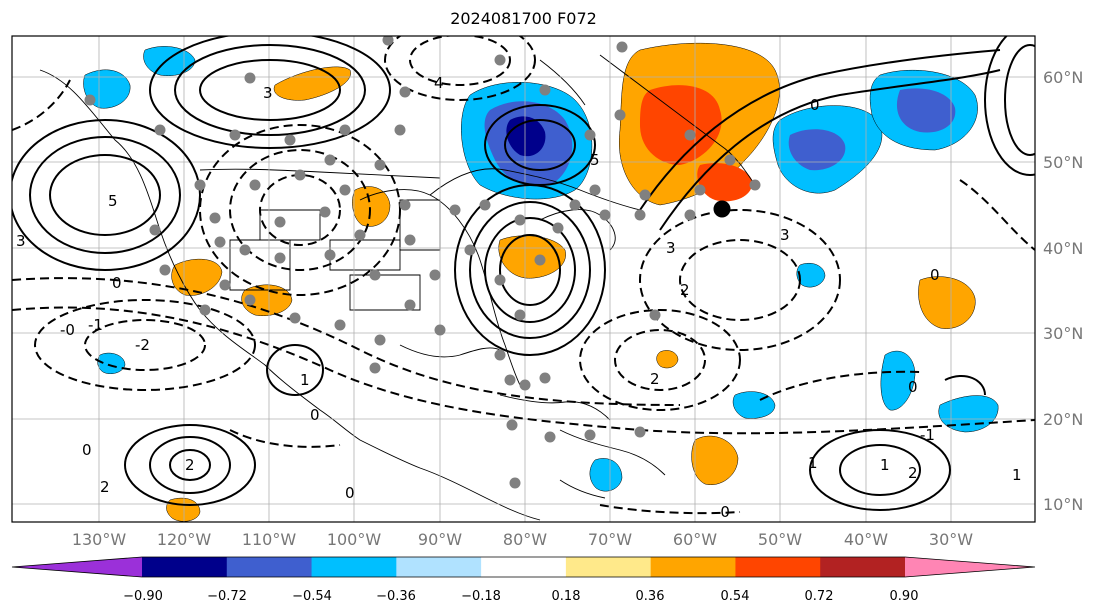 This screenshot has width=1105, height=615. What do you see at coordinates (269, 539) in the screenshot?
I see `lon-label: 110°W` at bounding box center [269, 539].